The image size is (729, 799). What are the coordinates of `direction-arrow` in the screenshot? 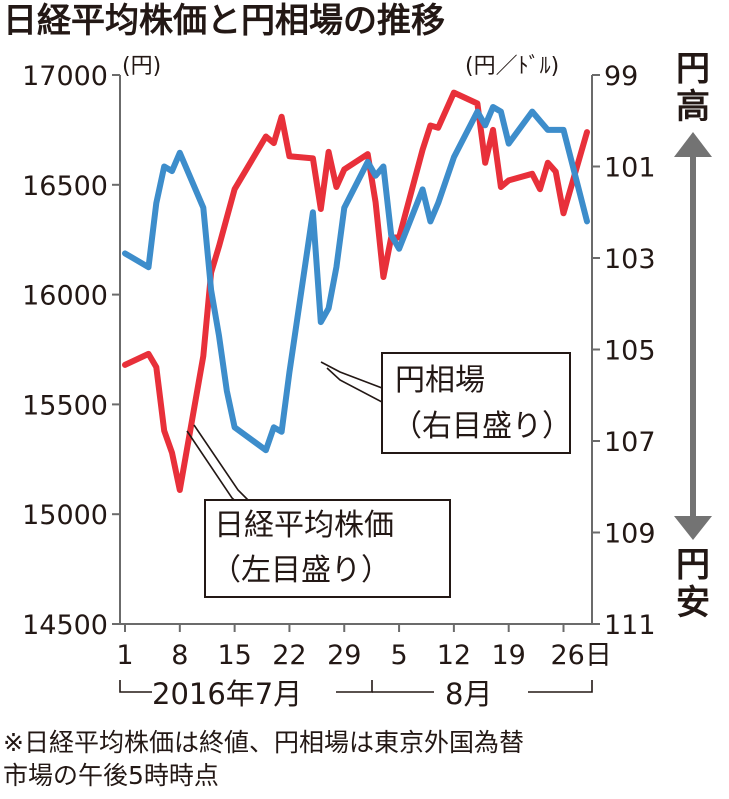 It's located at (693, 336).